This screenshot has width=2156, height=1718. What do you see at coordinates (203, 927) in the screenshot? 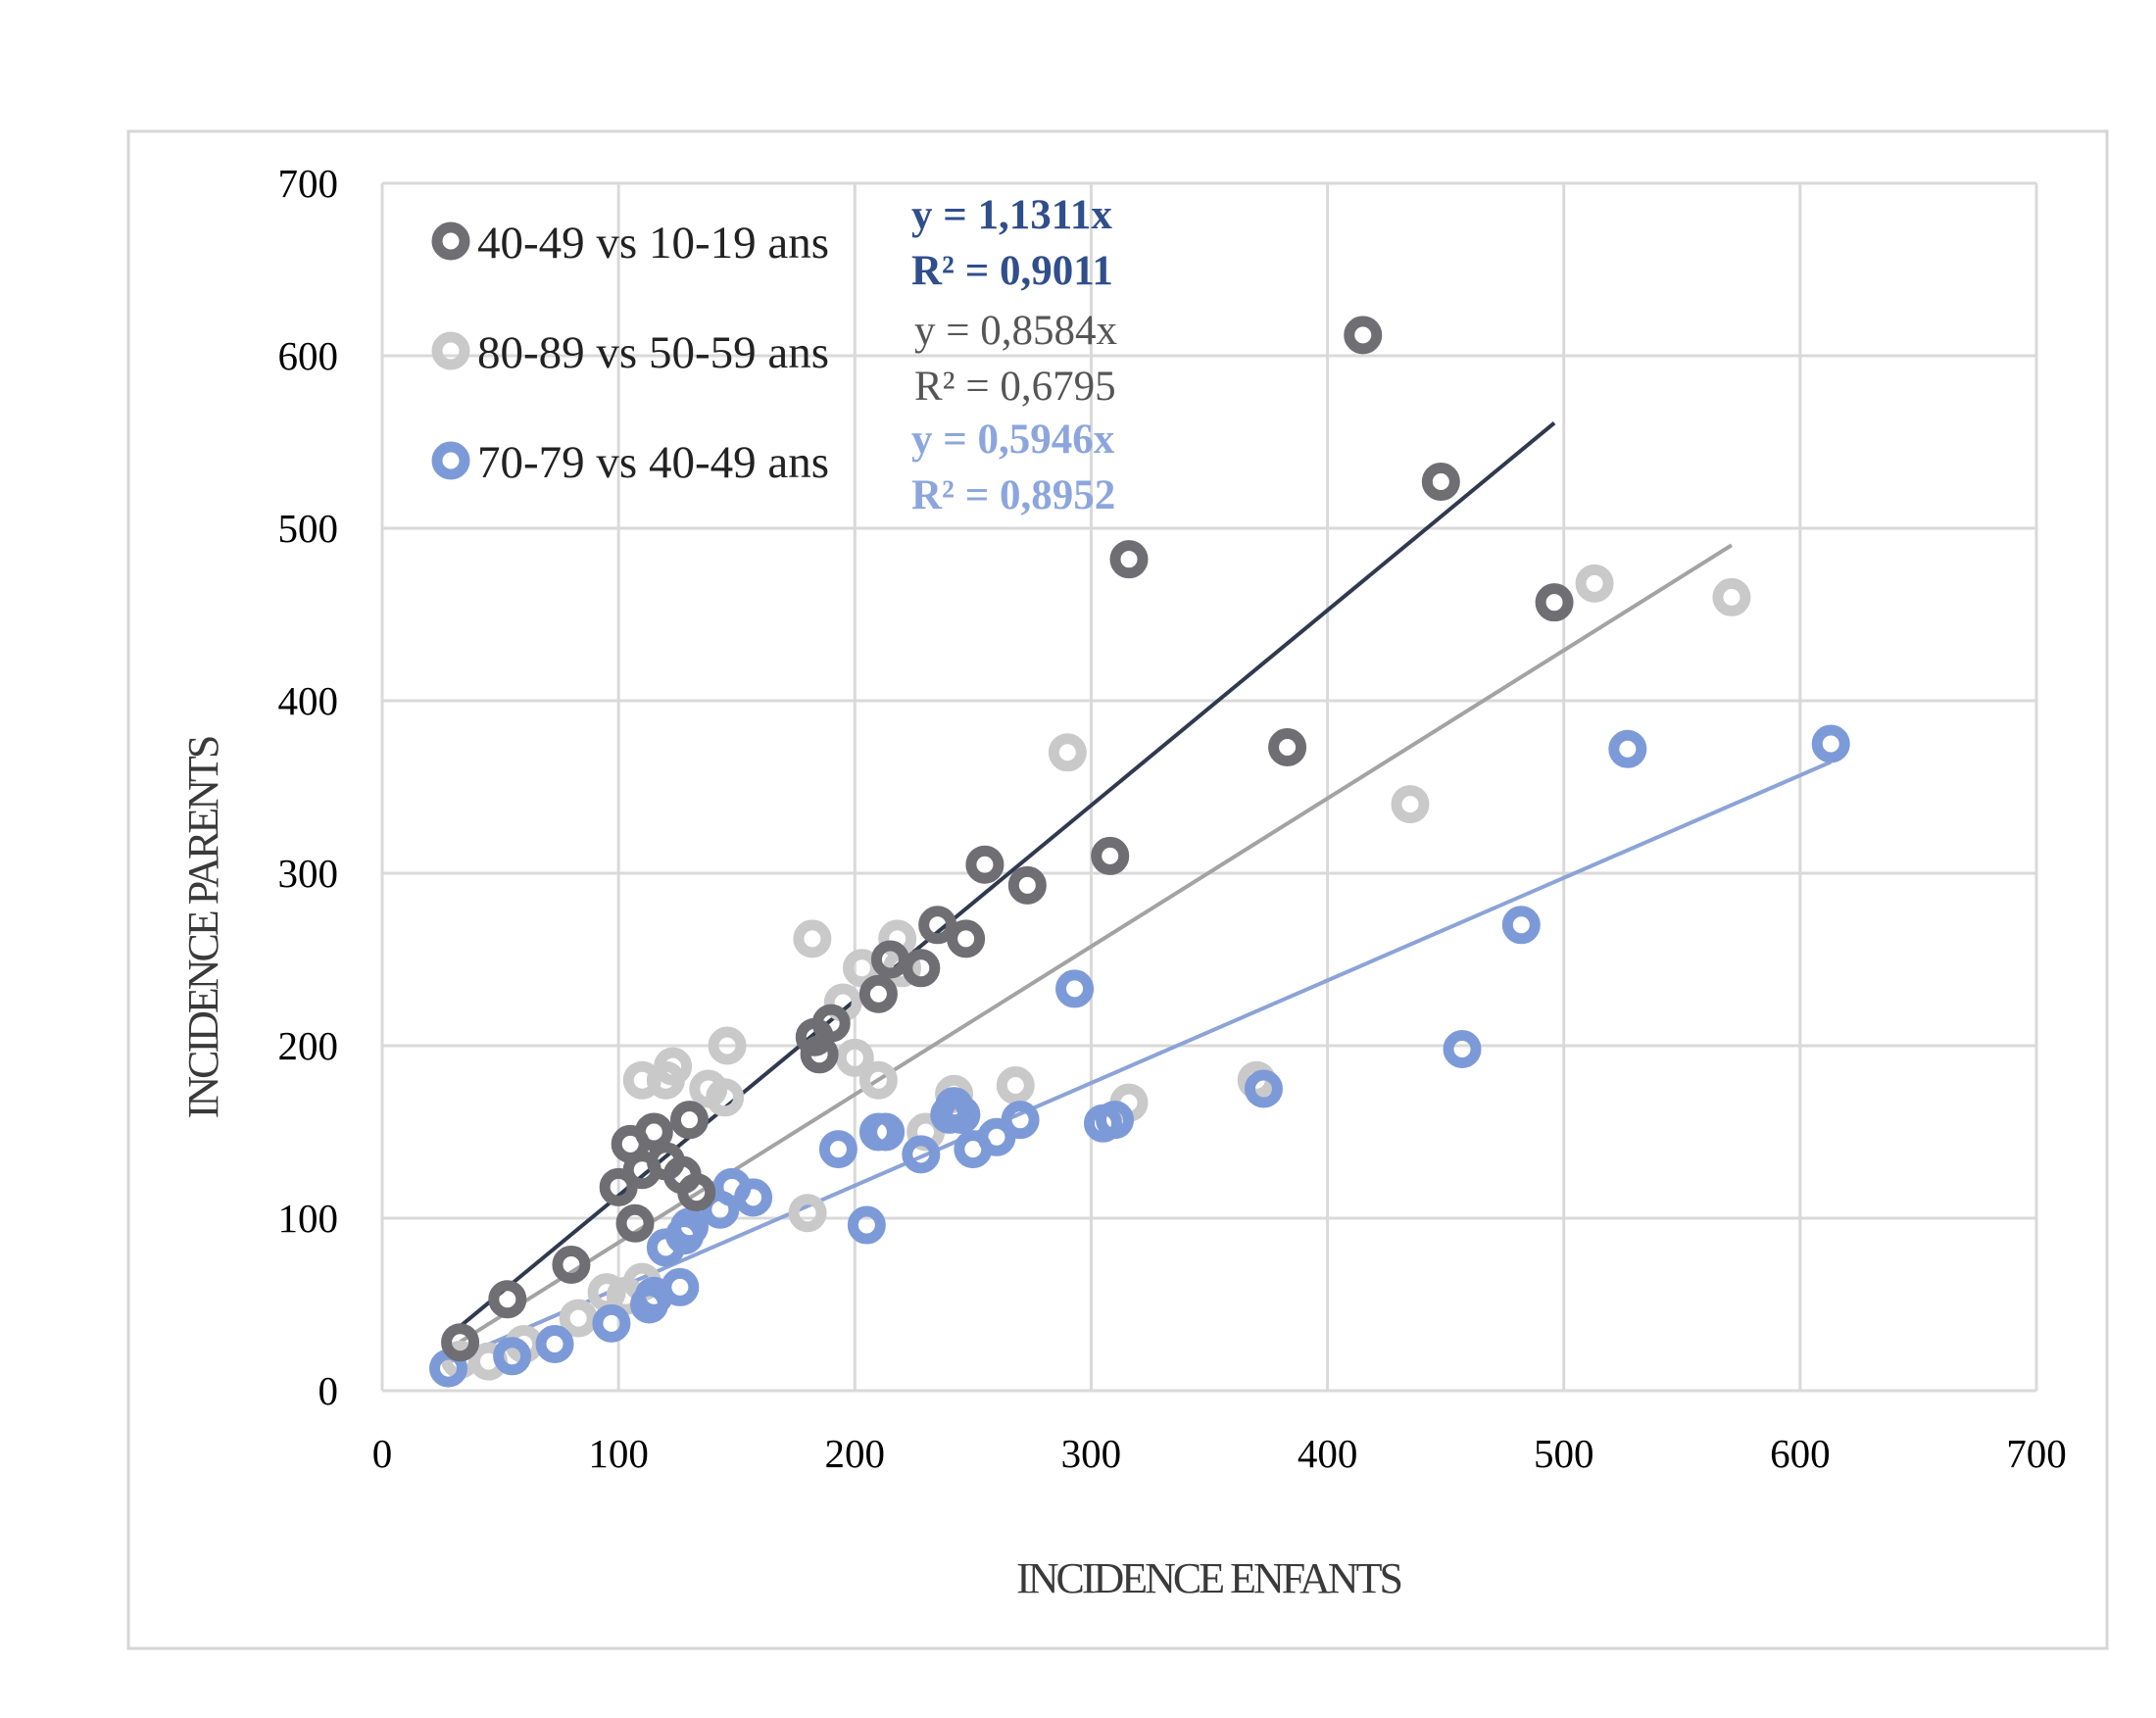
I see `y-axis-title: INCIDENCE PARENTS` at bounding box center [203, 927].